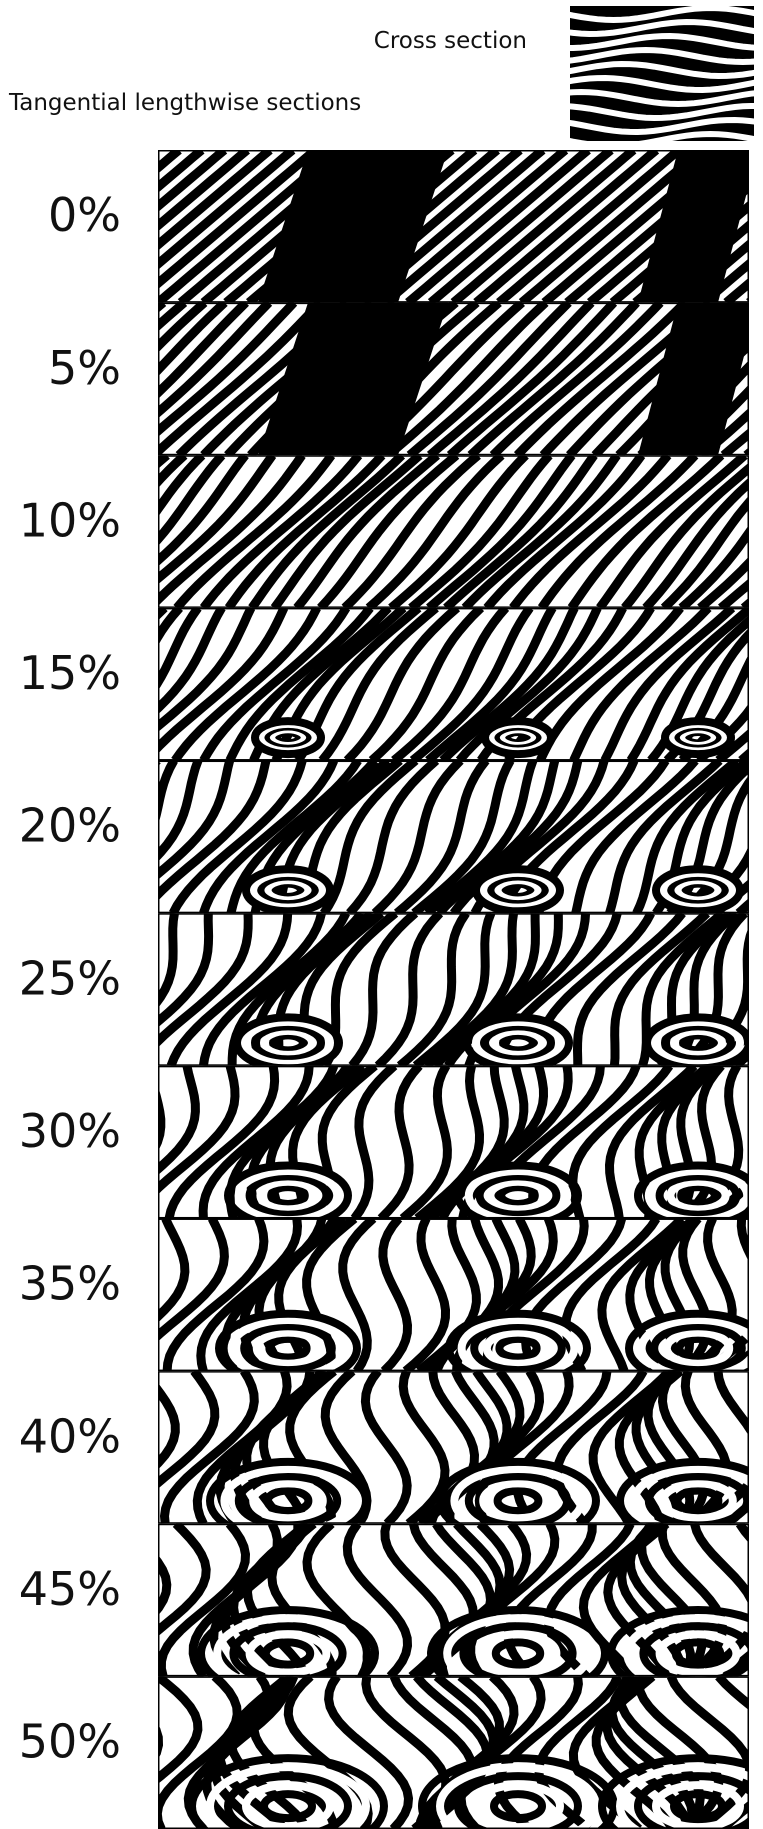 The image size is (763, 1829). I want to click on tangential-label: Tangential lengthwise sections, so click(184, 103).